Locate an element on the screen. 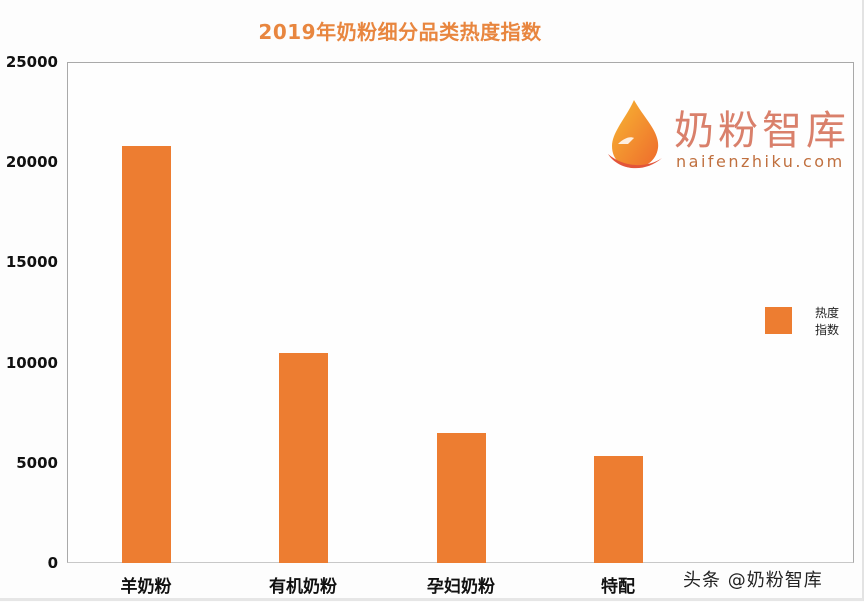 The image size is (864, 602). y-tick-20000: 20000 is located at coordinates (31, 162).